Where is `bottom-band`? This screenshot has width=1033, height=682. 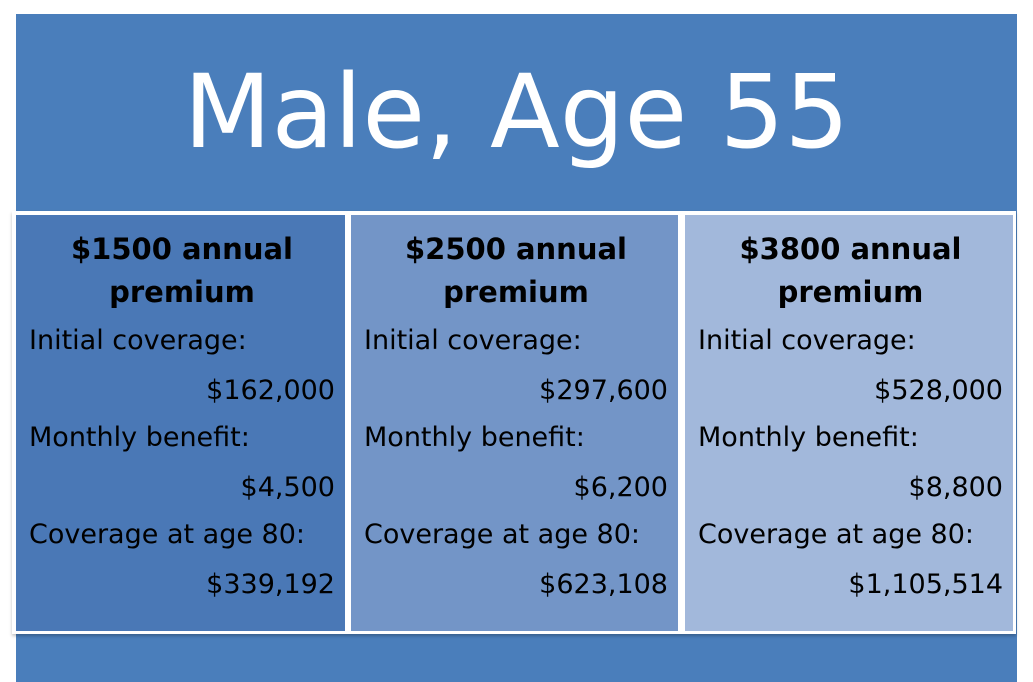 bottom-band is located at coordinates (516, 659).